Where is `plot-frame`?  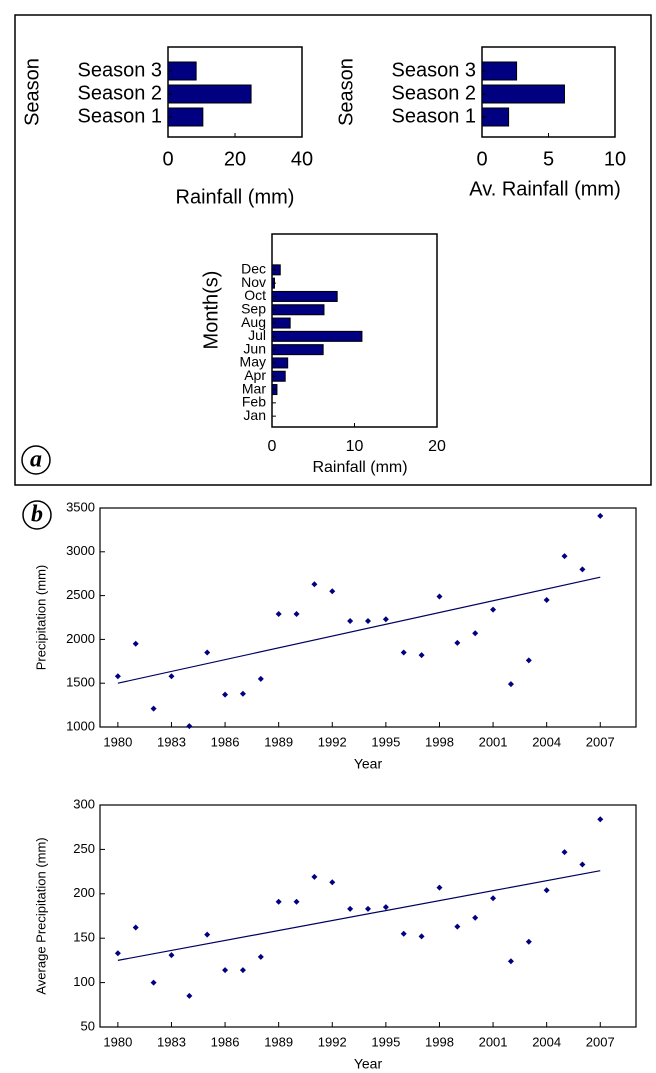 plot-frame is located at coordinates (354, 330).